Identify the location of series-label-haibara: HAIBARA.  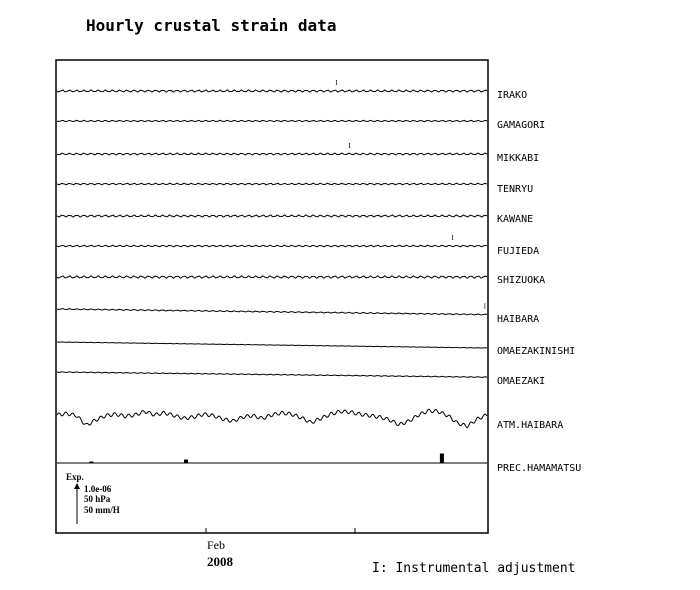
(518, 319).